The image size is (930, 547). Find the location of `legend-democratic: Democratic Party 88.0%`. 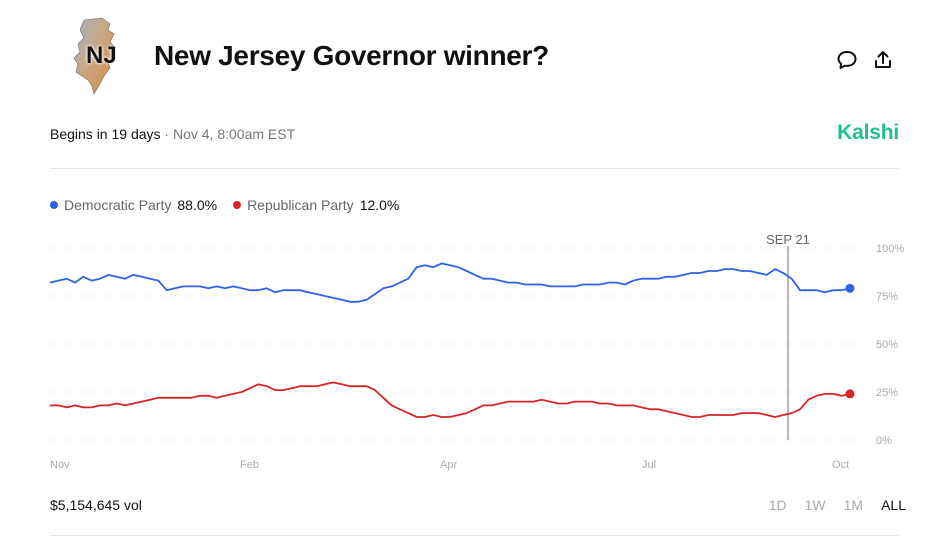

legend-democratic: Democratic Party 88.0% is located at coordinates (133, 205).